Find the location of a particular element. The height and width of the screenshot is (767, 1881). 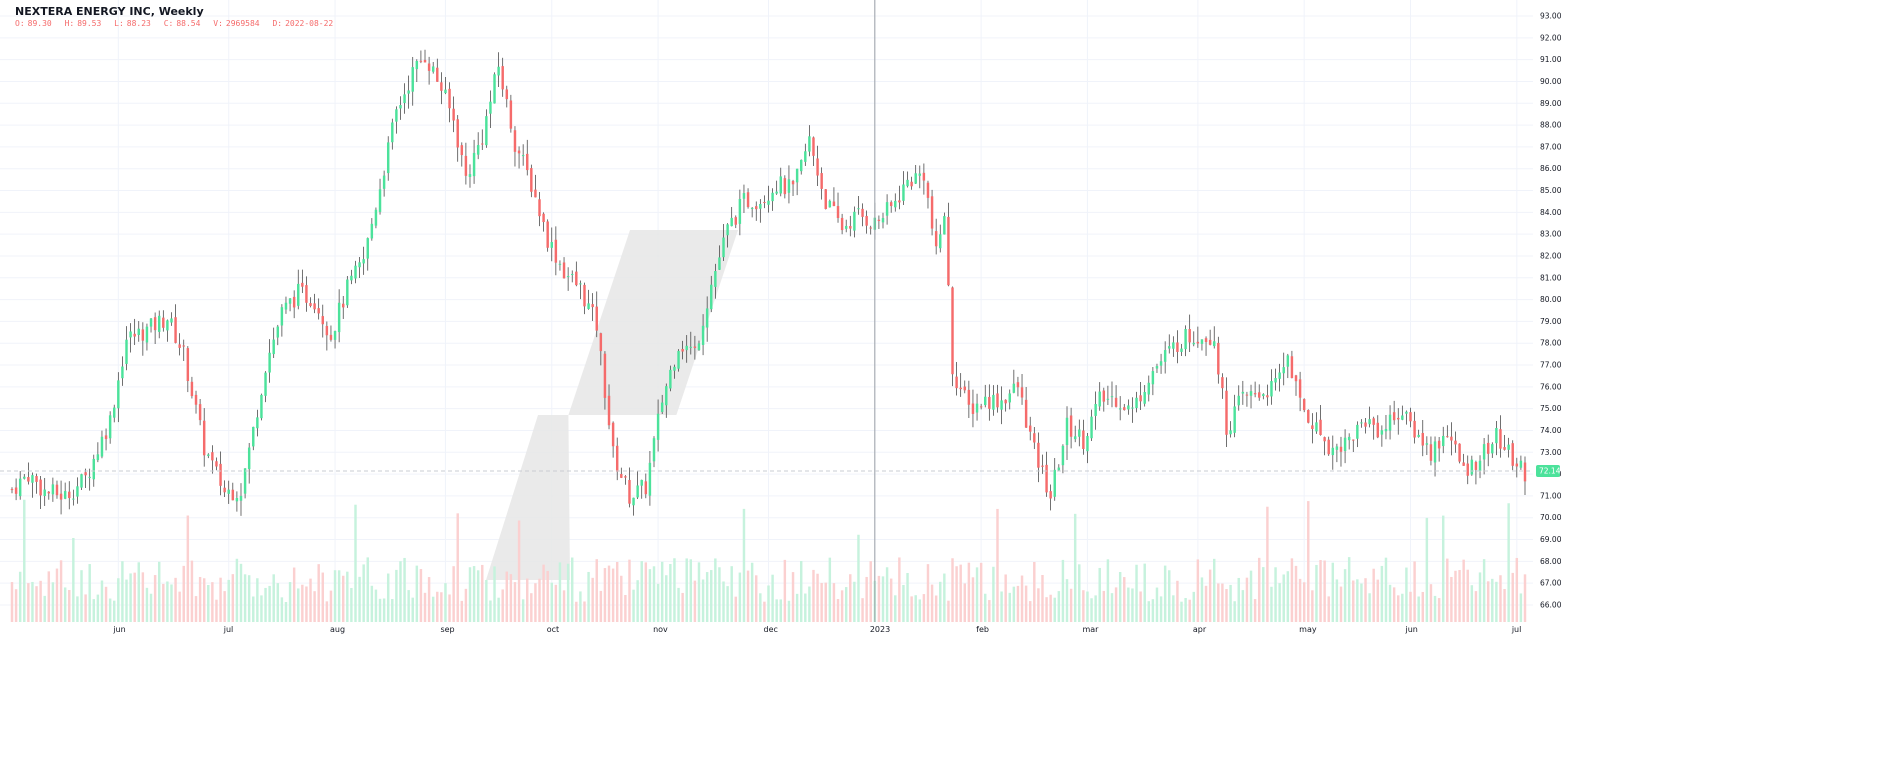

y-tick-label: 78.00 is located at coordinates (1551, 343).